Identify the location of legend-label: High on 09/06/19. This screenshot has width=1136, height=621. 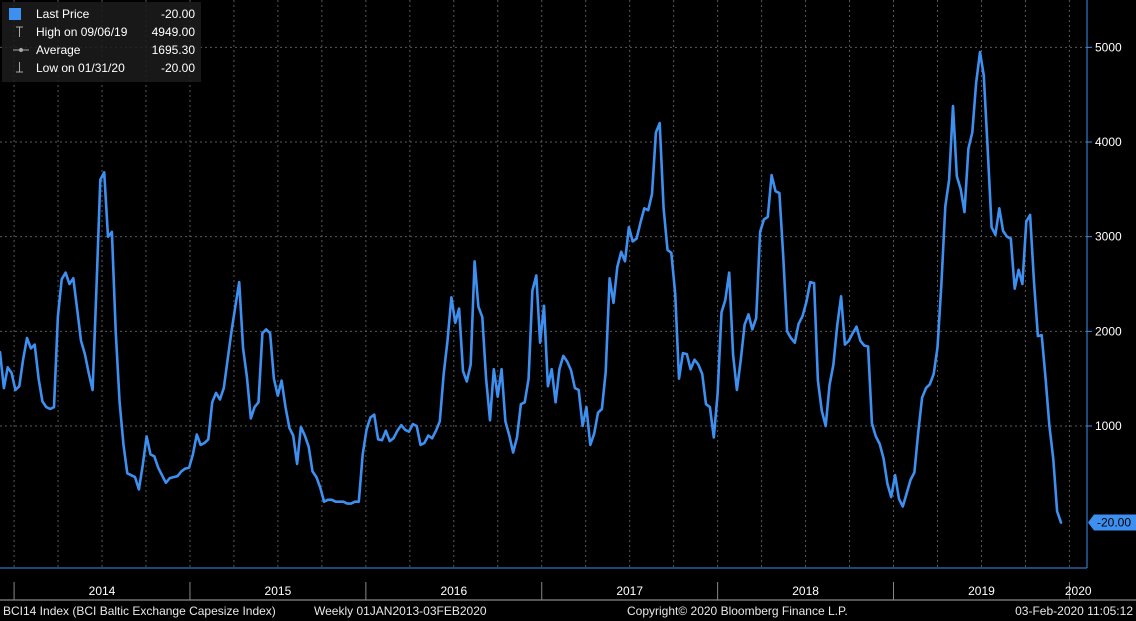
(82, 32).